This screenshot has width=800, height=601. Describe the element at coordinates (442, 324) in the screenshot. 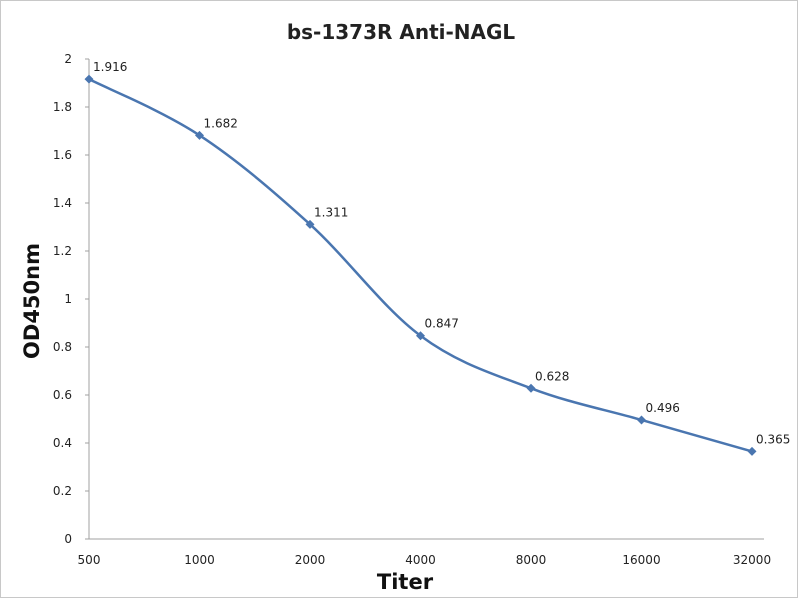

I see `data-label: 0.847` at that location.